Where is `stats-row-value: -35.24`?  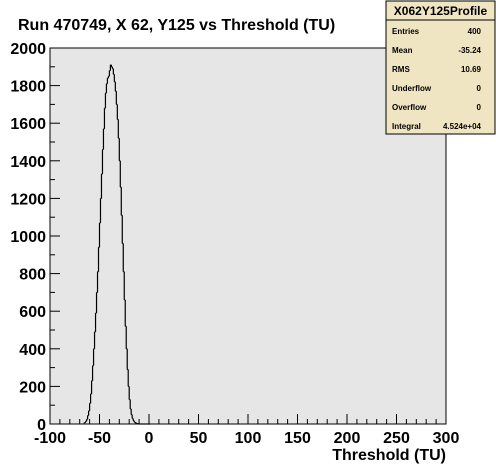
stats-row-value: -35.24 is located at coordinates (469, 50).